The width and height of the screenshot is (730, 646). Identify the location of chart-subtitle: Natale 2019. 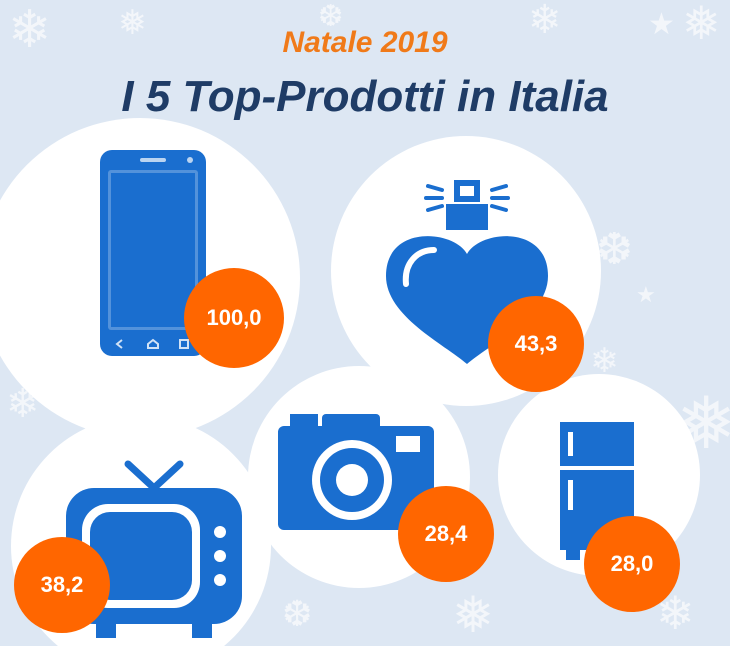
(365, 42).